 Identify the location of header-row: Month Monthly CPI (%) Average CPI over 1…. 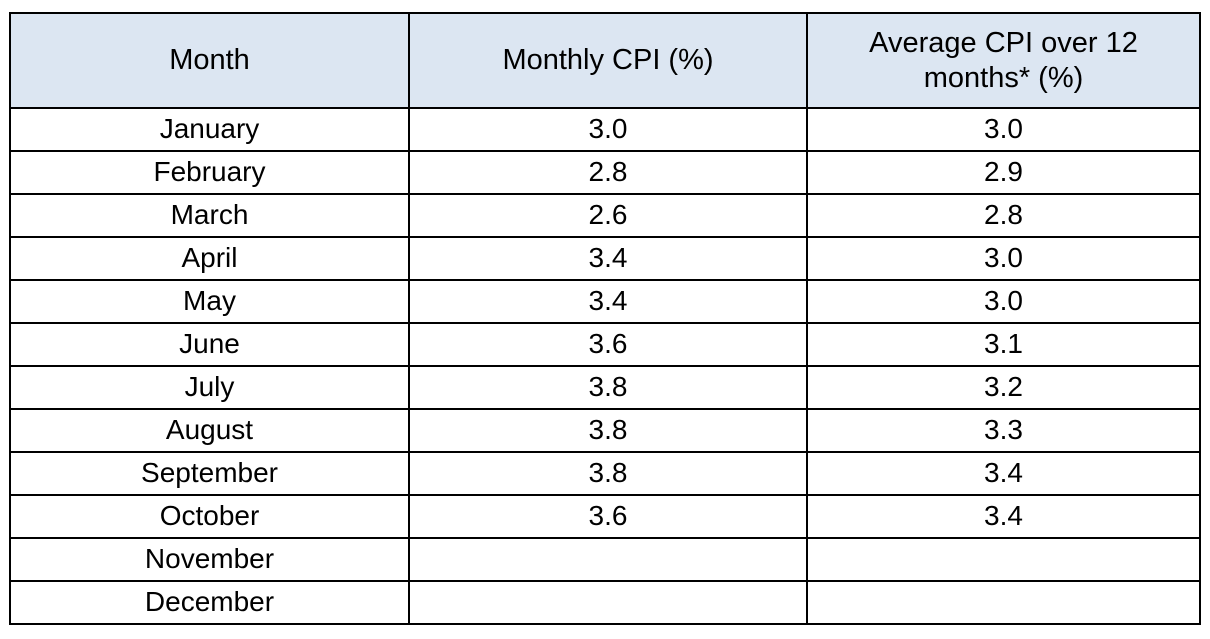
(605, 60).